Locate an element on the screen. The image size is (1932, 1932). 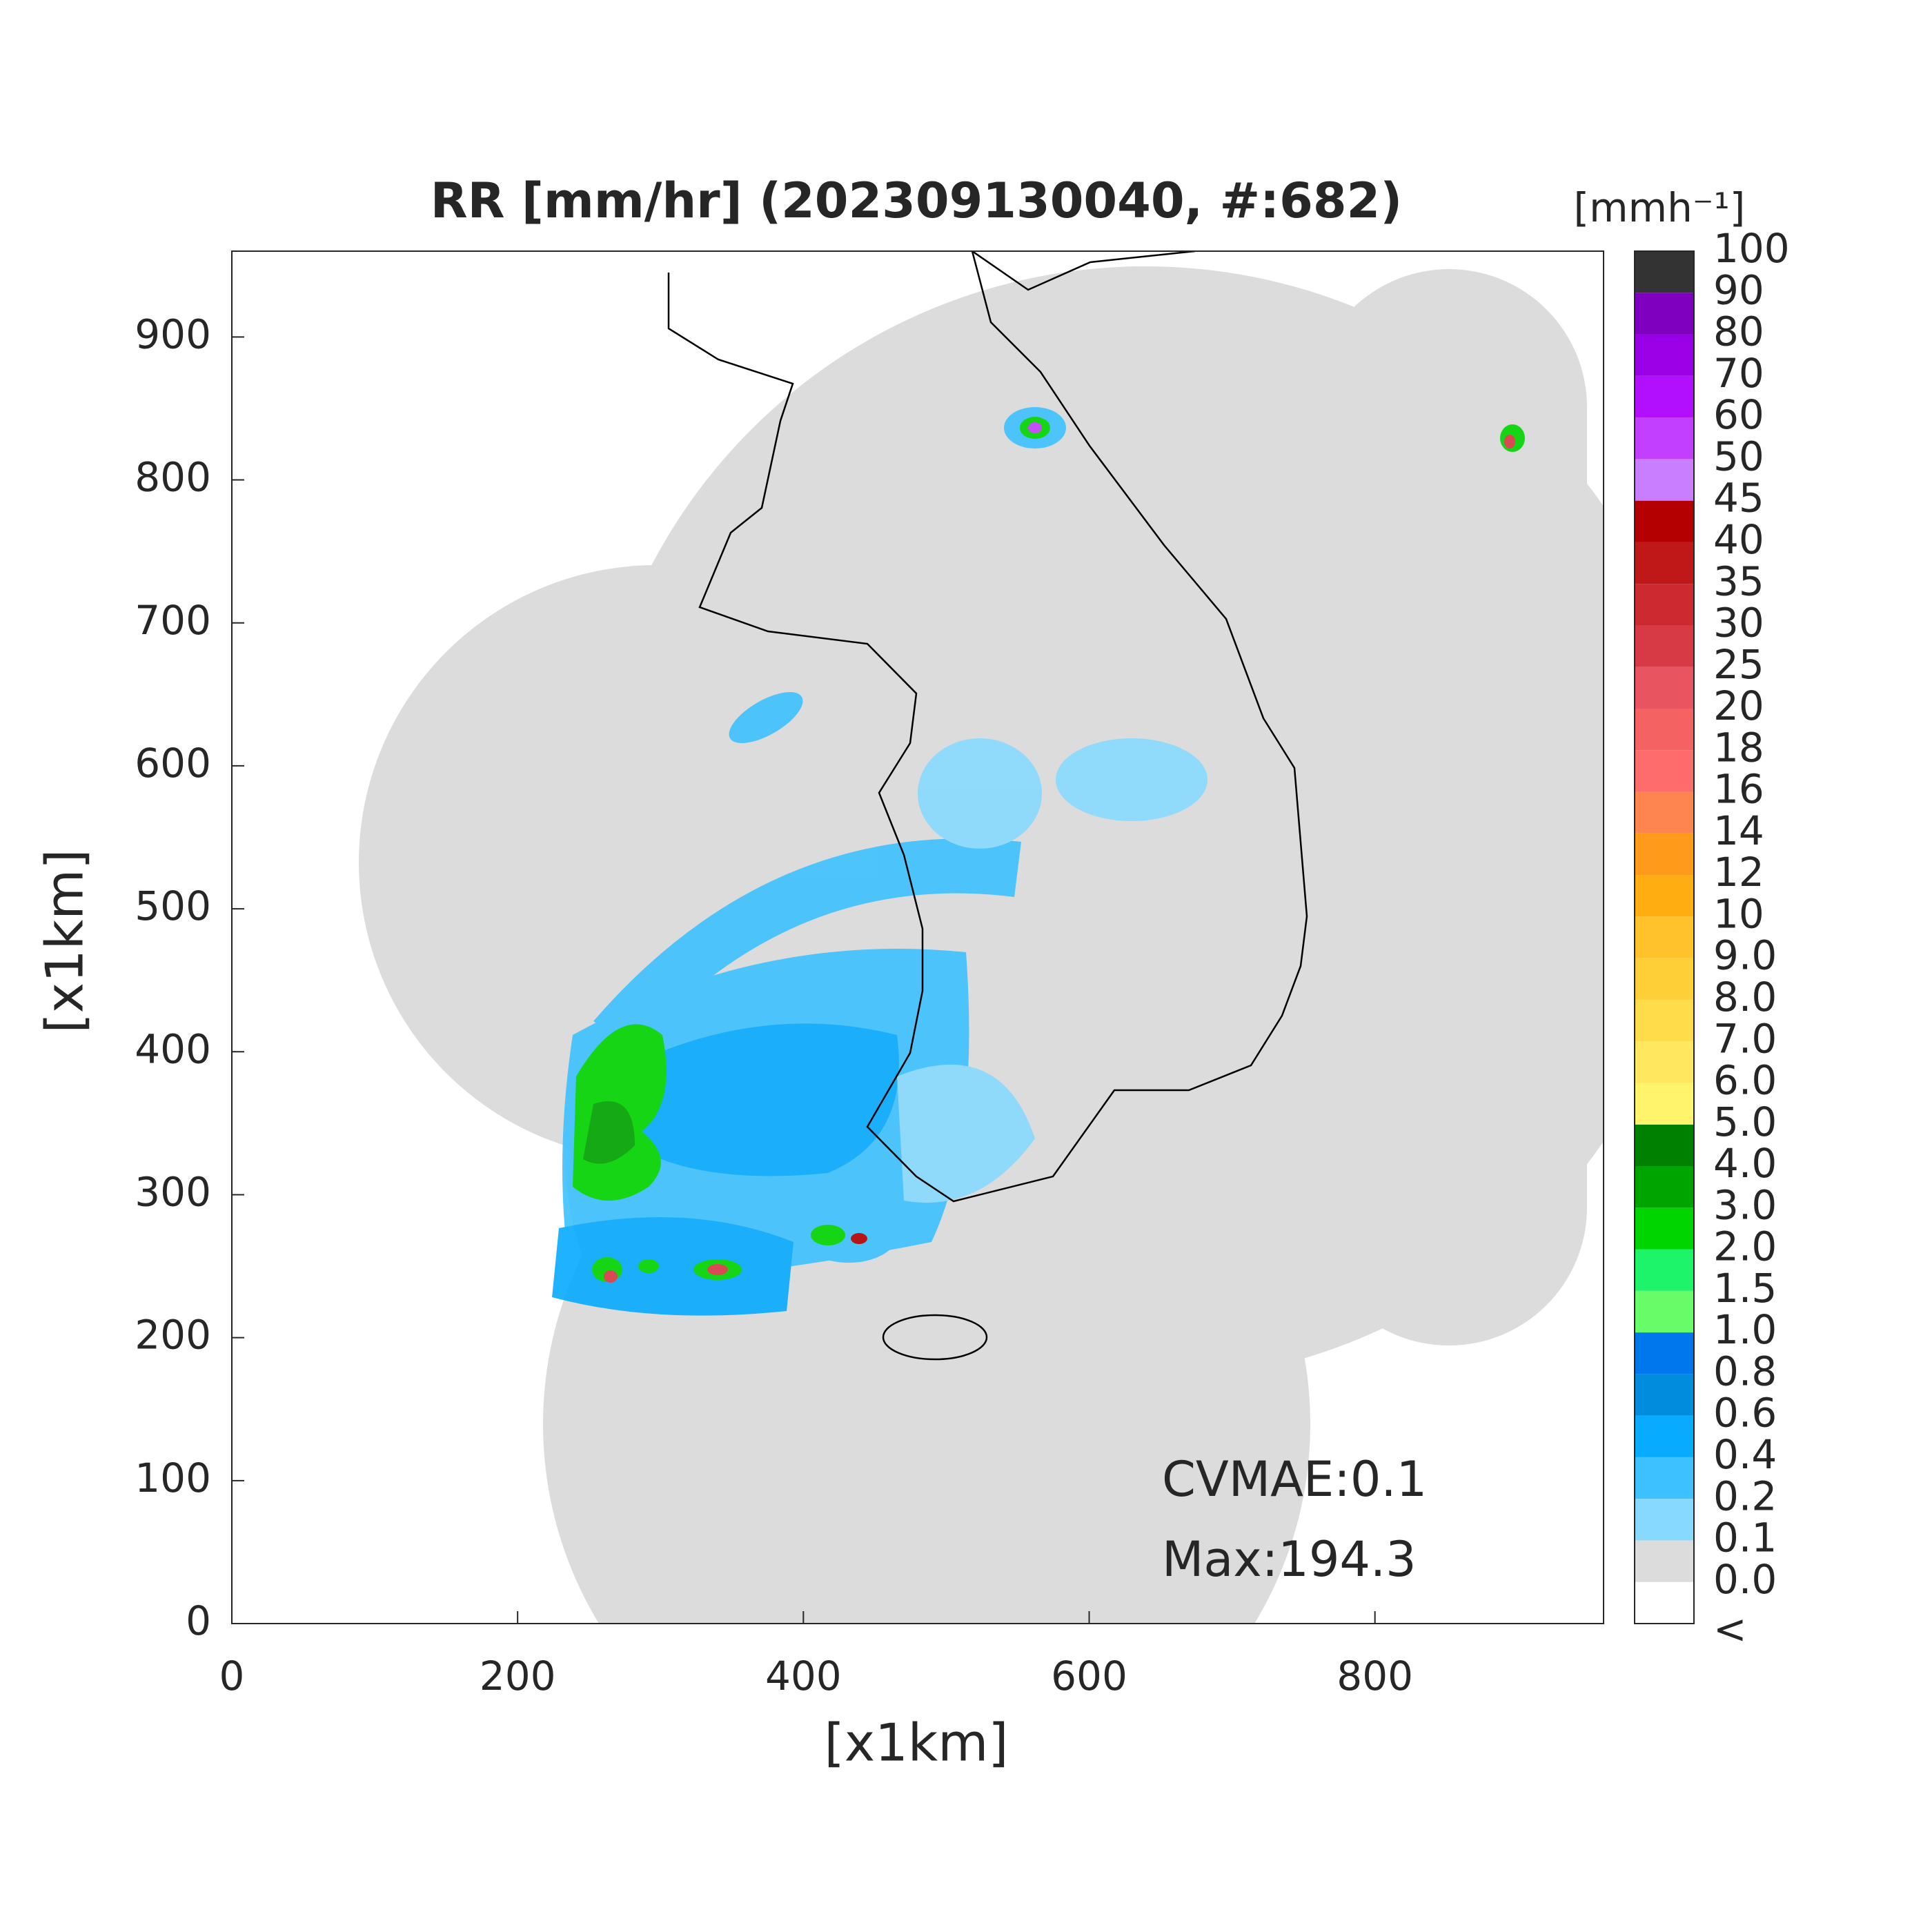
annotation: CVMAE:0.1 is located at coordinates (1294, 1479).